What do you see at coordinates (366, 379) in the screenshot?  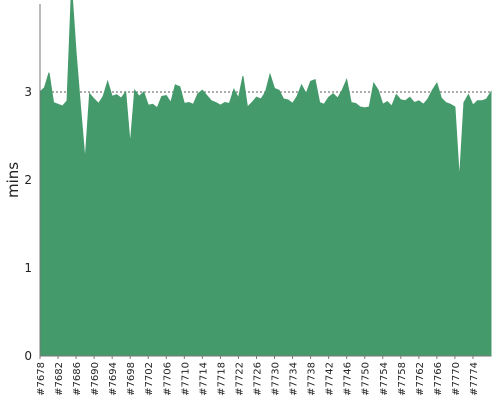 I see `x-tick-label: #7750` at bounding box center [366, 379].